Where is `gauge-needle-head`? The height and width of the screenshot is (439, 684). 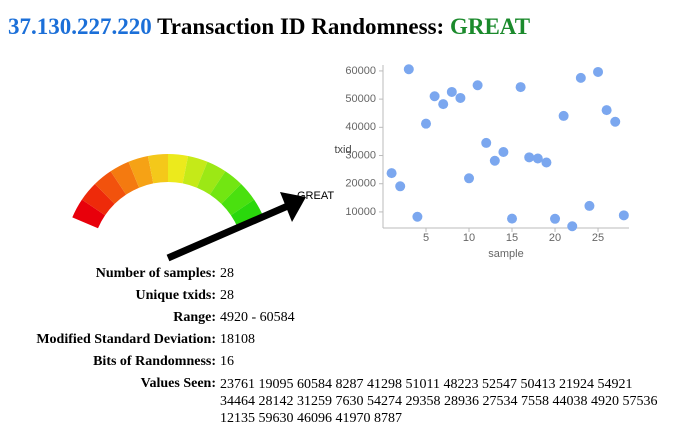
gauge-needle-head is located at coordinates (293, 207).